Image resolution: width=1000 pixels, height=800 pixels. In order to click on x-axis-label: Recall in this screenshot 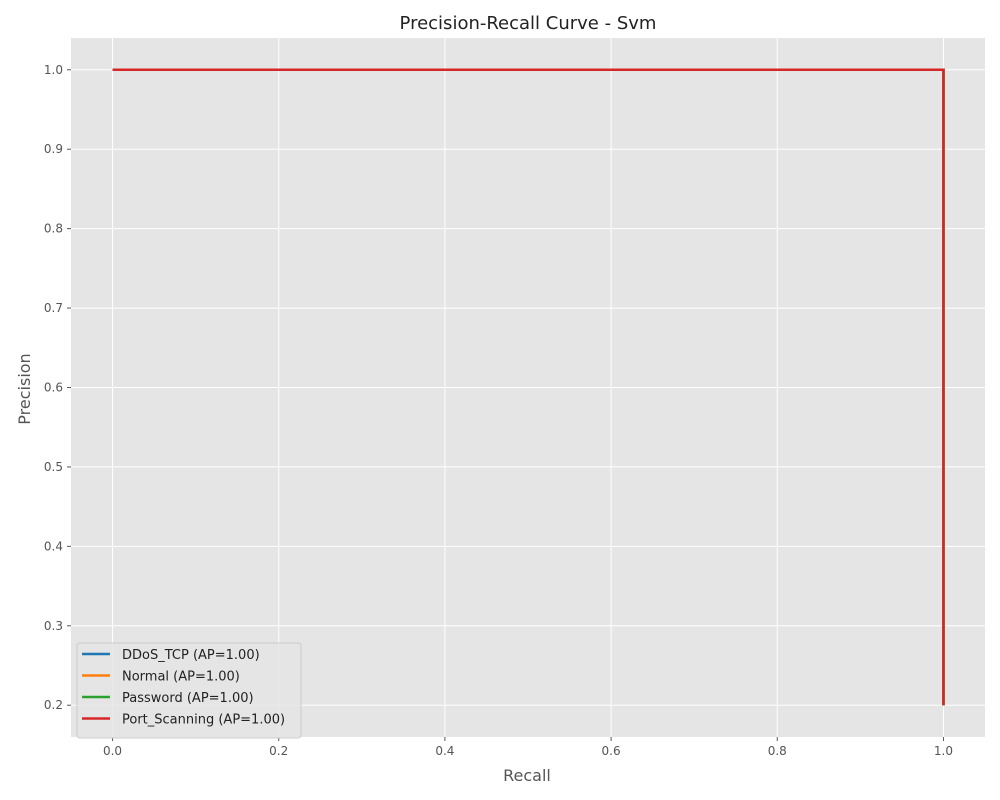, I will do `click(527, 775)`.